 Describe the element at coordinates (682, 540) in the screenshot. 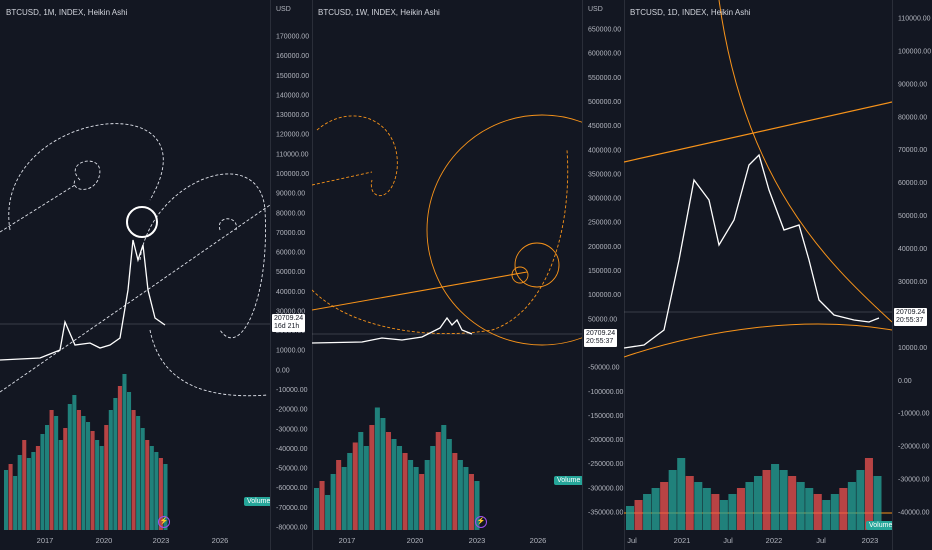

I see `x-tick-label: 2021` at that location.